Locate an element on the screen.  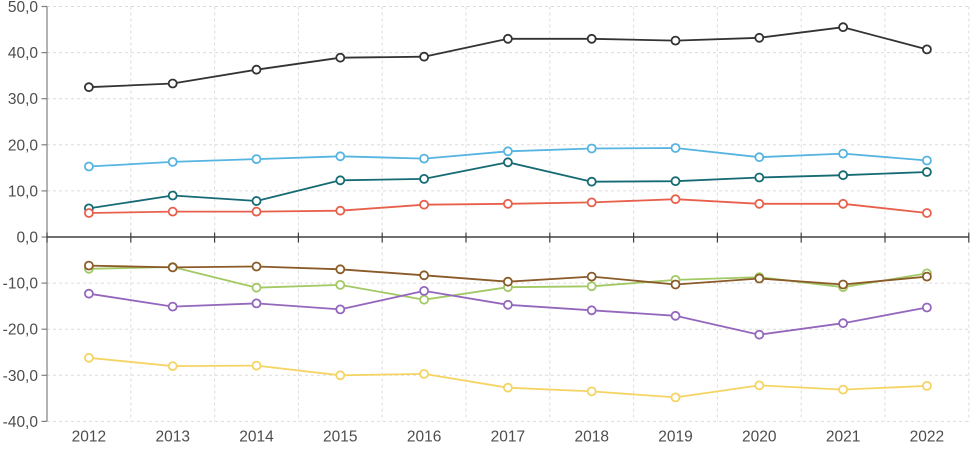
y-axis-tick-label: 30,0 is located at coordinates (23, 99).